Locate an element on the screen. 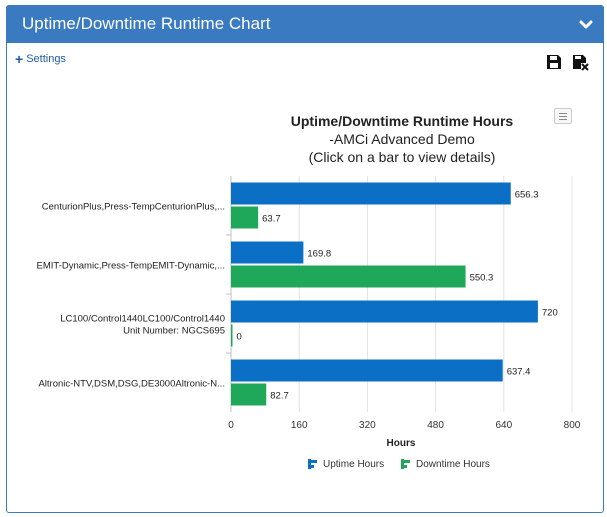 This screenshot has width=607, height=517. settings-link: + Settings is located at coordinates (40, 59).